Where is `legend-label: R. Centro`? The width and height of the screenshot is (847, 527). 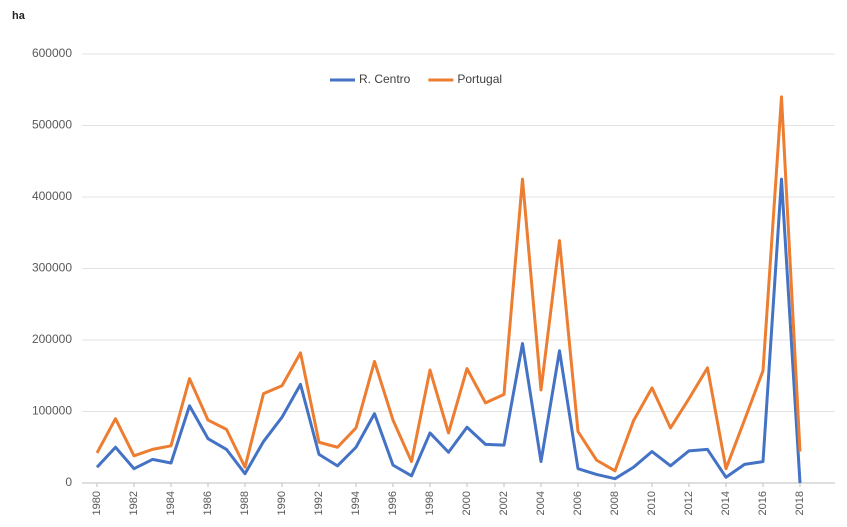
legend-label: R. Centro is located at coordinates (385, 79).